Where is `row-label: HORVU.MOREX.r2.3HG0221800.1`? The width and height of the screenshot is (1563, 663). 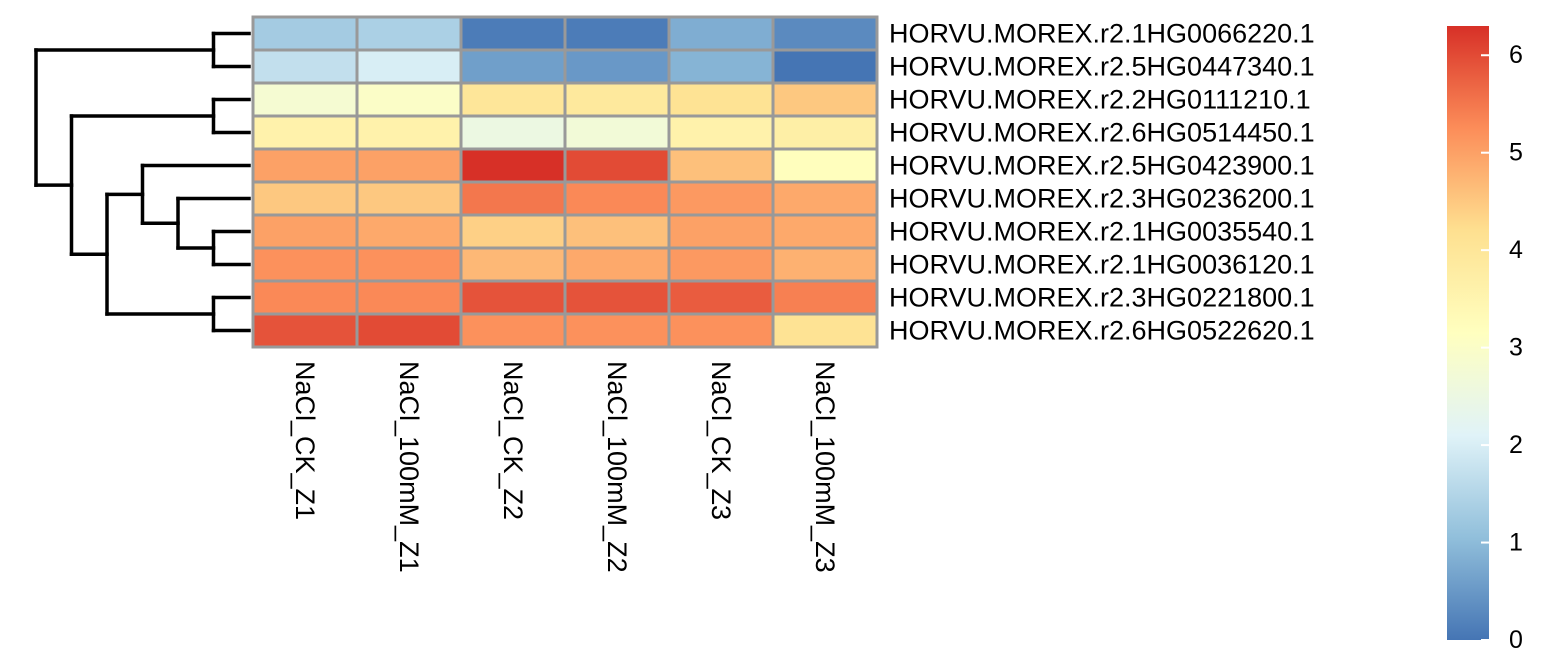
row-label: HORVU.MOREX.r2.3HG0221800.1 is located at coordinates (1102, 298).